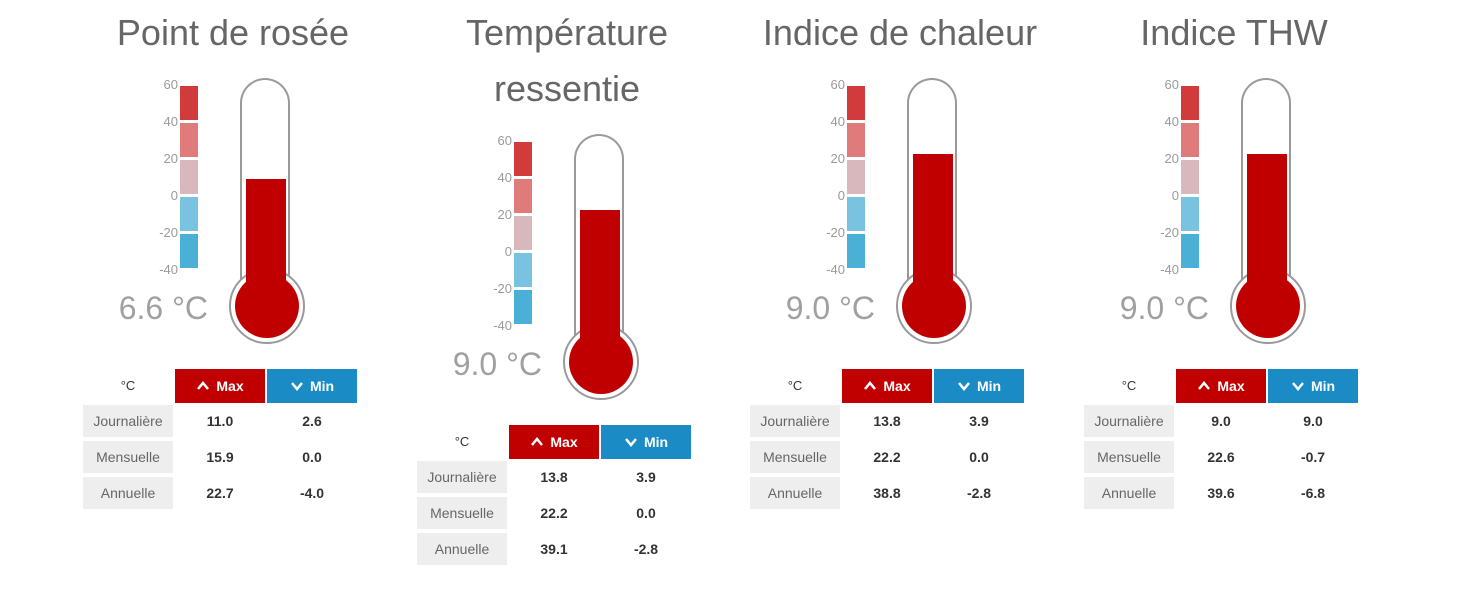 The width and height of the screenshot is (1473, 592). What do you see at coordinates (163, 308) in the screenshot?
I see `current-temperature: 6.6 °C` at bounding box center [163, 308].